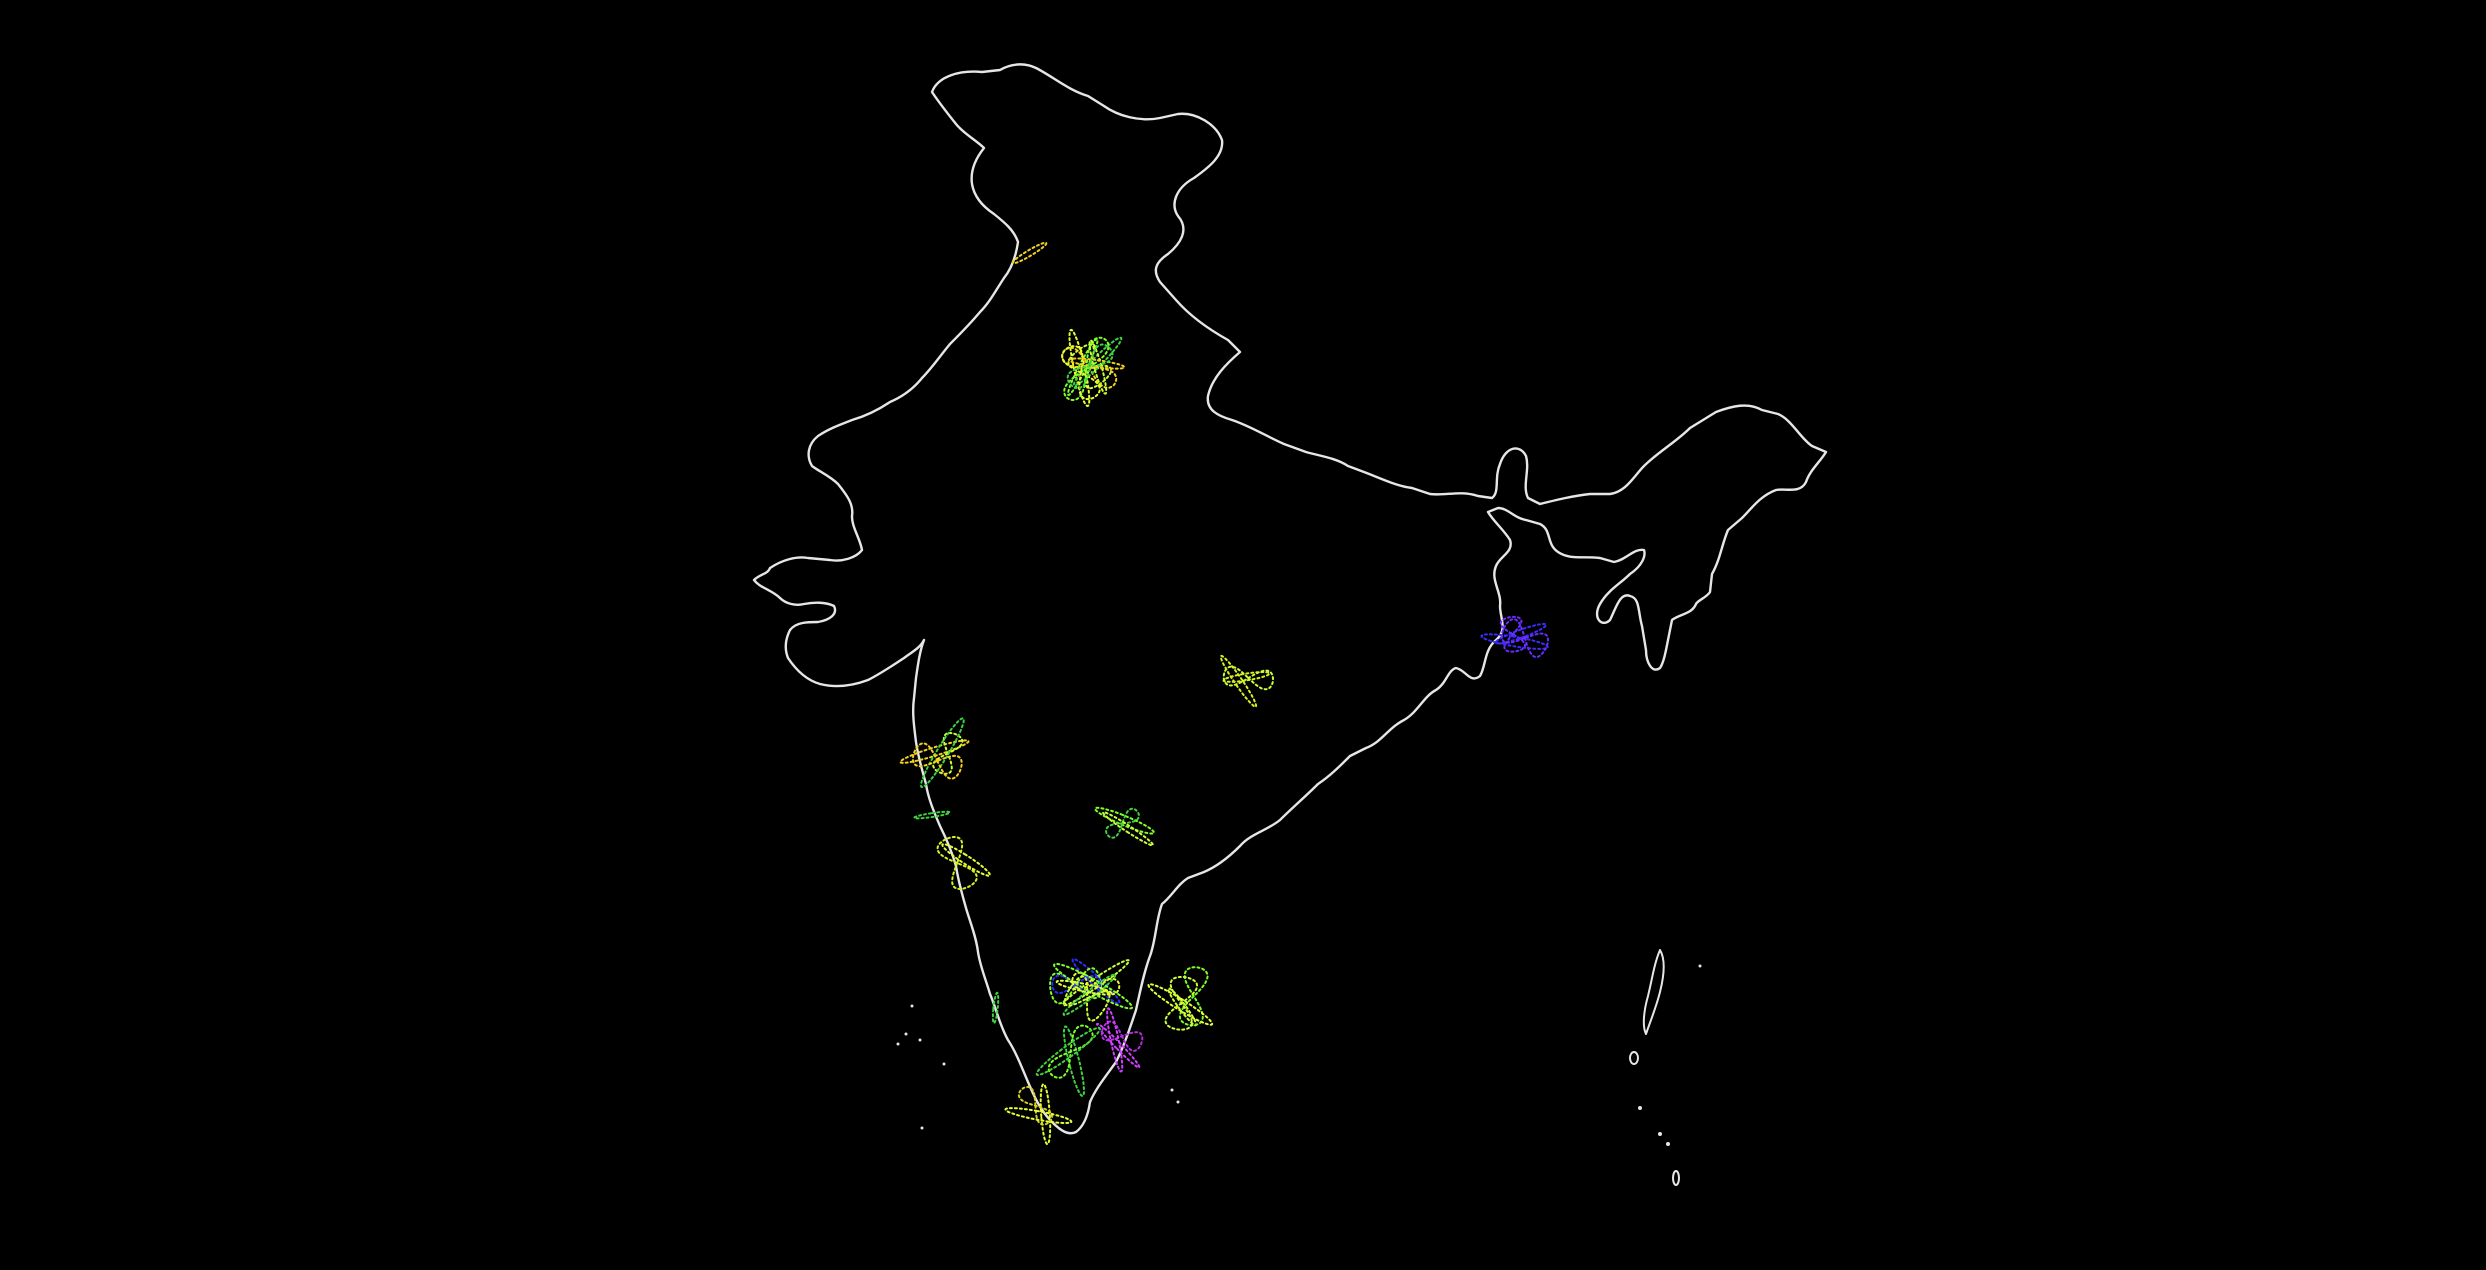 Image resolution: width=2486 pixels, height=1270 pixels. I want to click on mangalore-cluster-loop, so click(995, 1008).